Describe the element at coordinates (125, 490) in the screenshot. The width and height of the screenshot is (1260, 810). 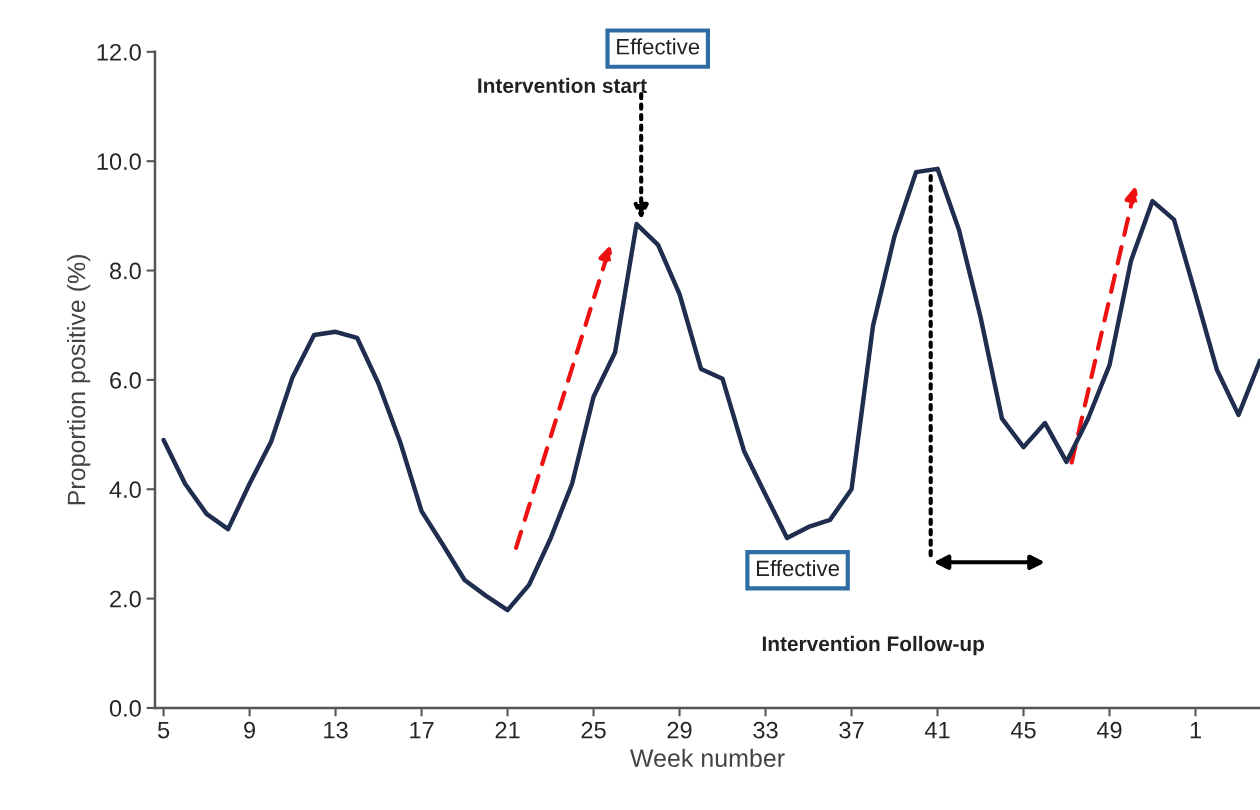
I see `y-tick-label: 4.0` at that location.